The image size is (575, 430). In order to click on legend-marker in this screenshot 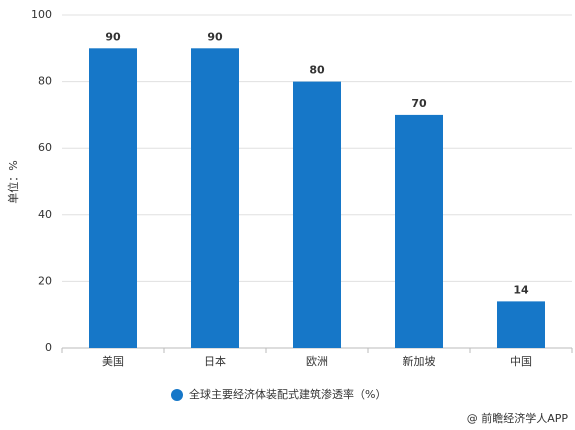, I will do `click(177, 395)`.